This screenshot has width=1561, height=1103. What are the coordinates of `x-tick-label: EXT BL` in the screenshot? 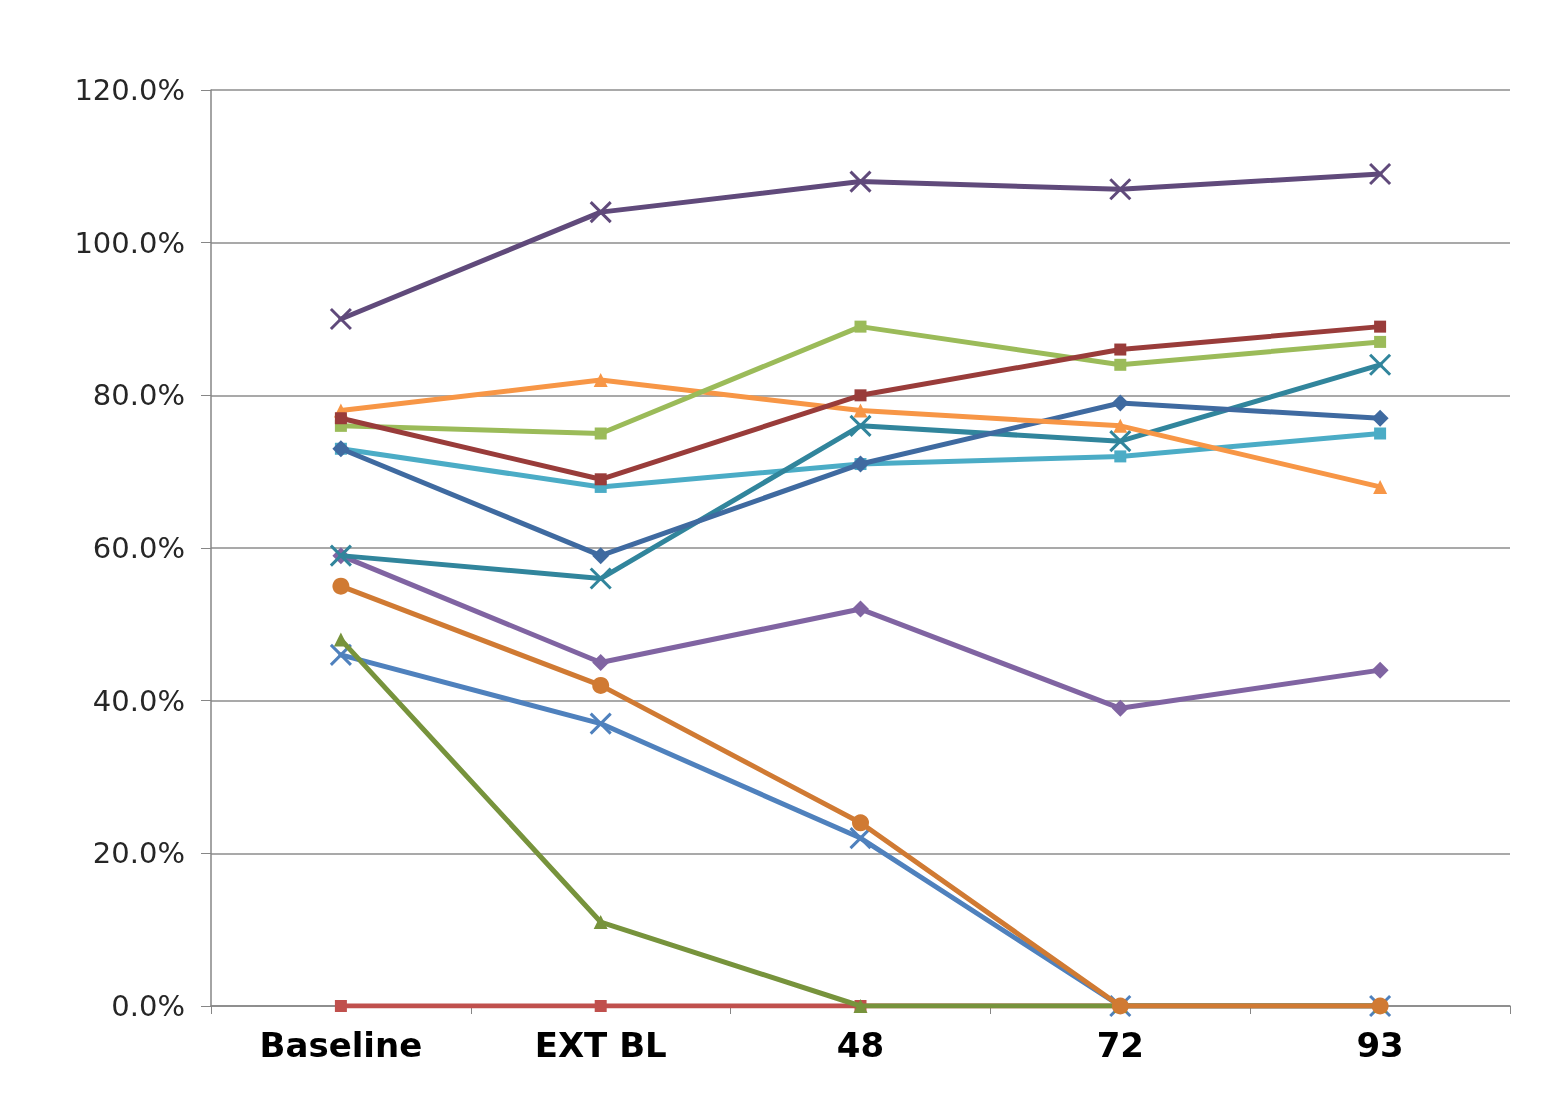 It's located at (600, 1045).